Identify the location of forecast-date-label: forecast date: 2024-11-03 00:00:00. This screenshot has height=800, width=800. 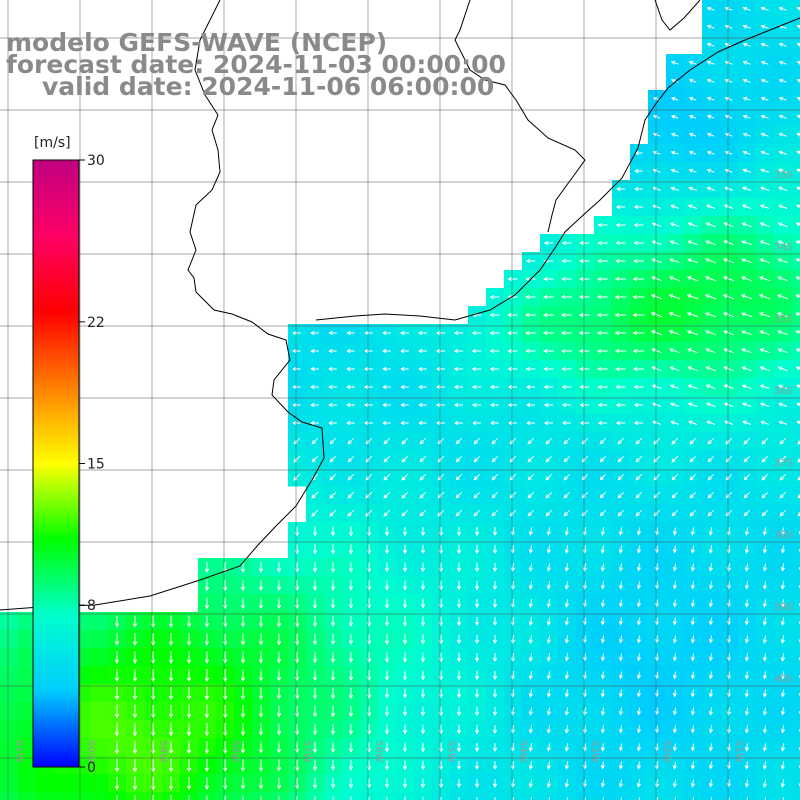
(256, 64).